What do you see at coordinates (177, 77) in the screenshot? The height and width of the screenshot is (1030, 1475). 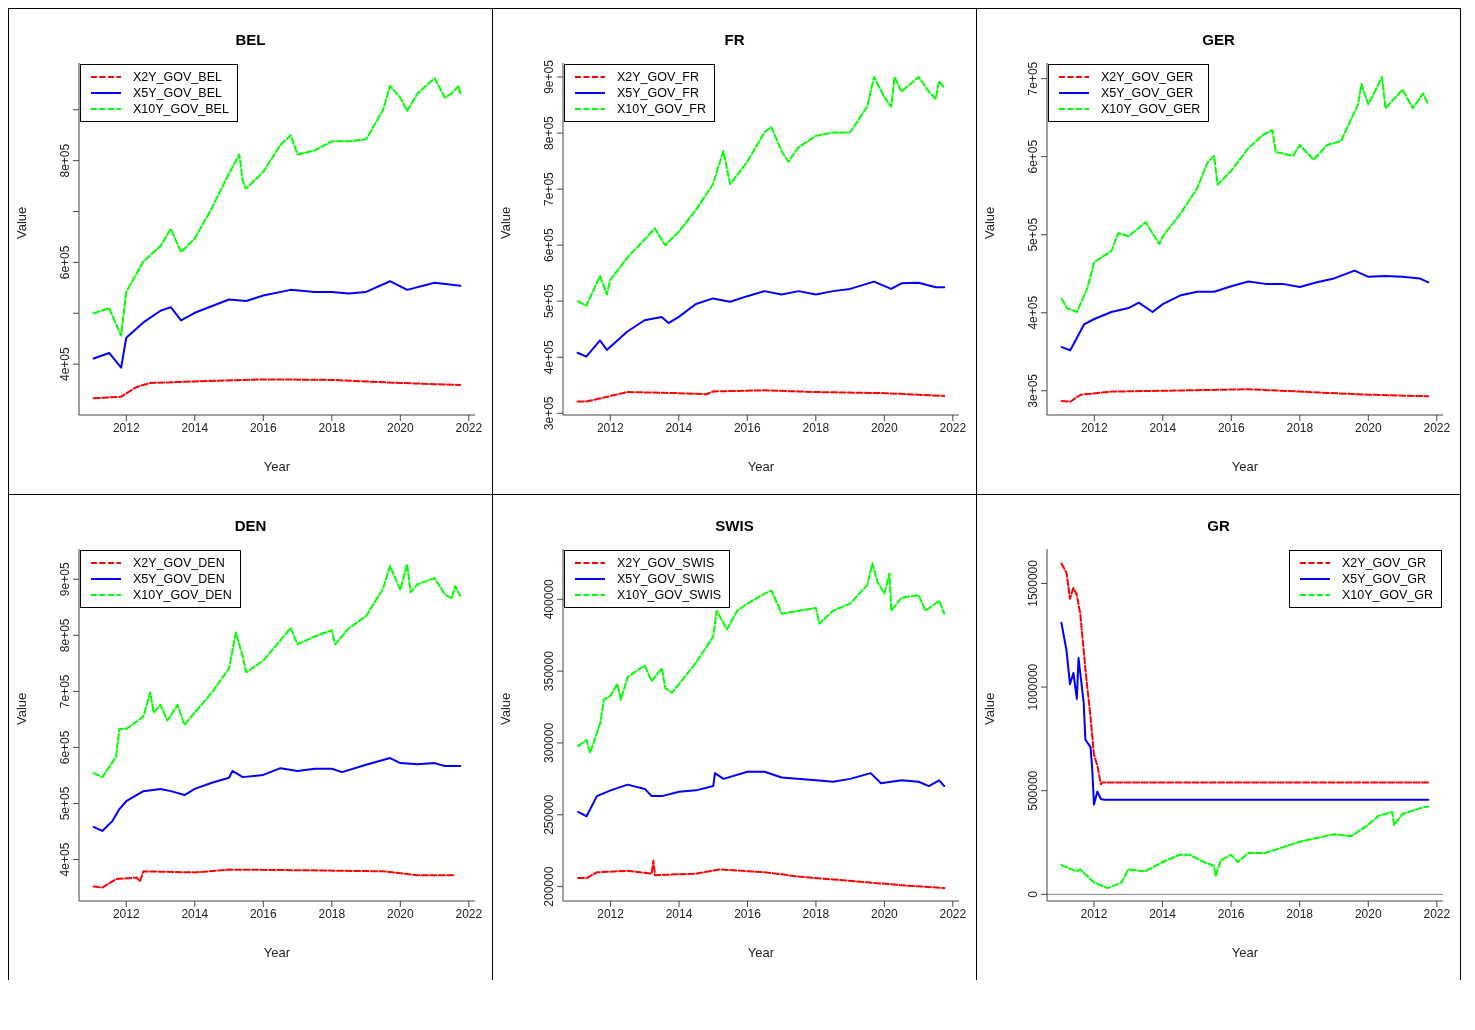 I see `legend-label: X2Y_GOV_BEL` at bounding box center [177, 77].